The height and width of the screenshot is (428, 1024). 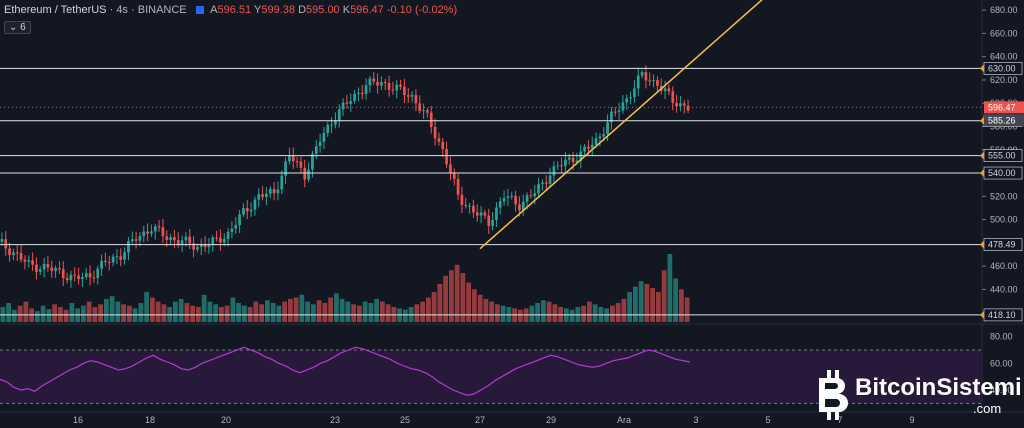 I want to click on x-tick-label: 27, so click(x=480, y=420).